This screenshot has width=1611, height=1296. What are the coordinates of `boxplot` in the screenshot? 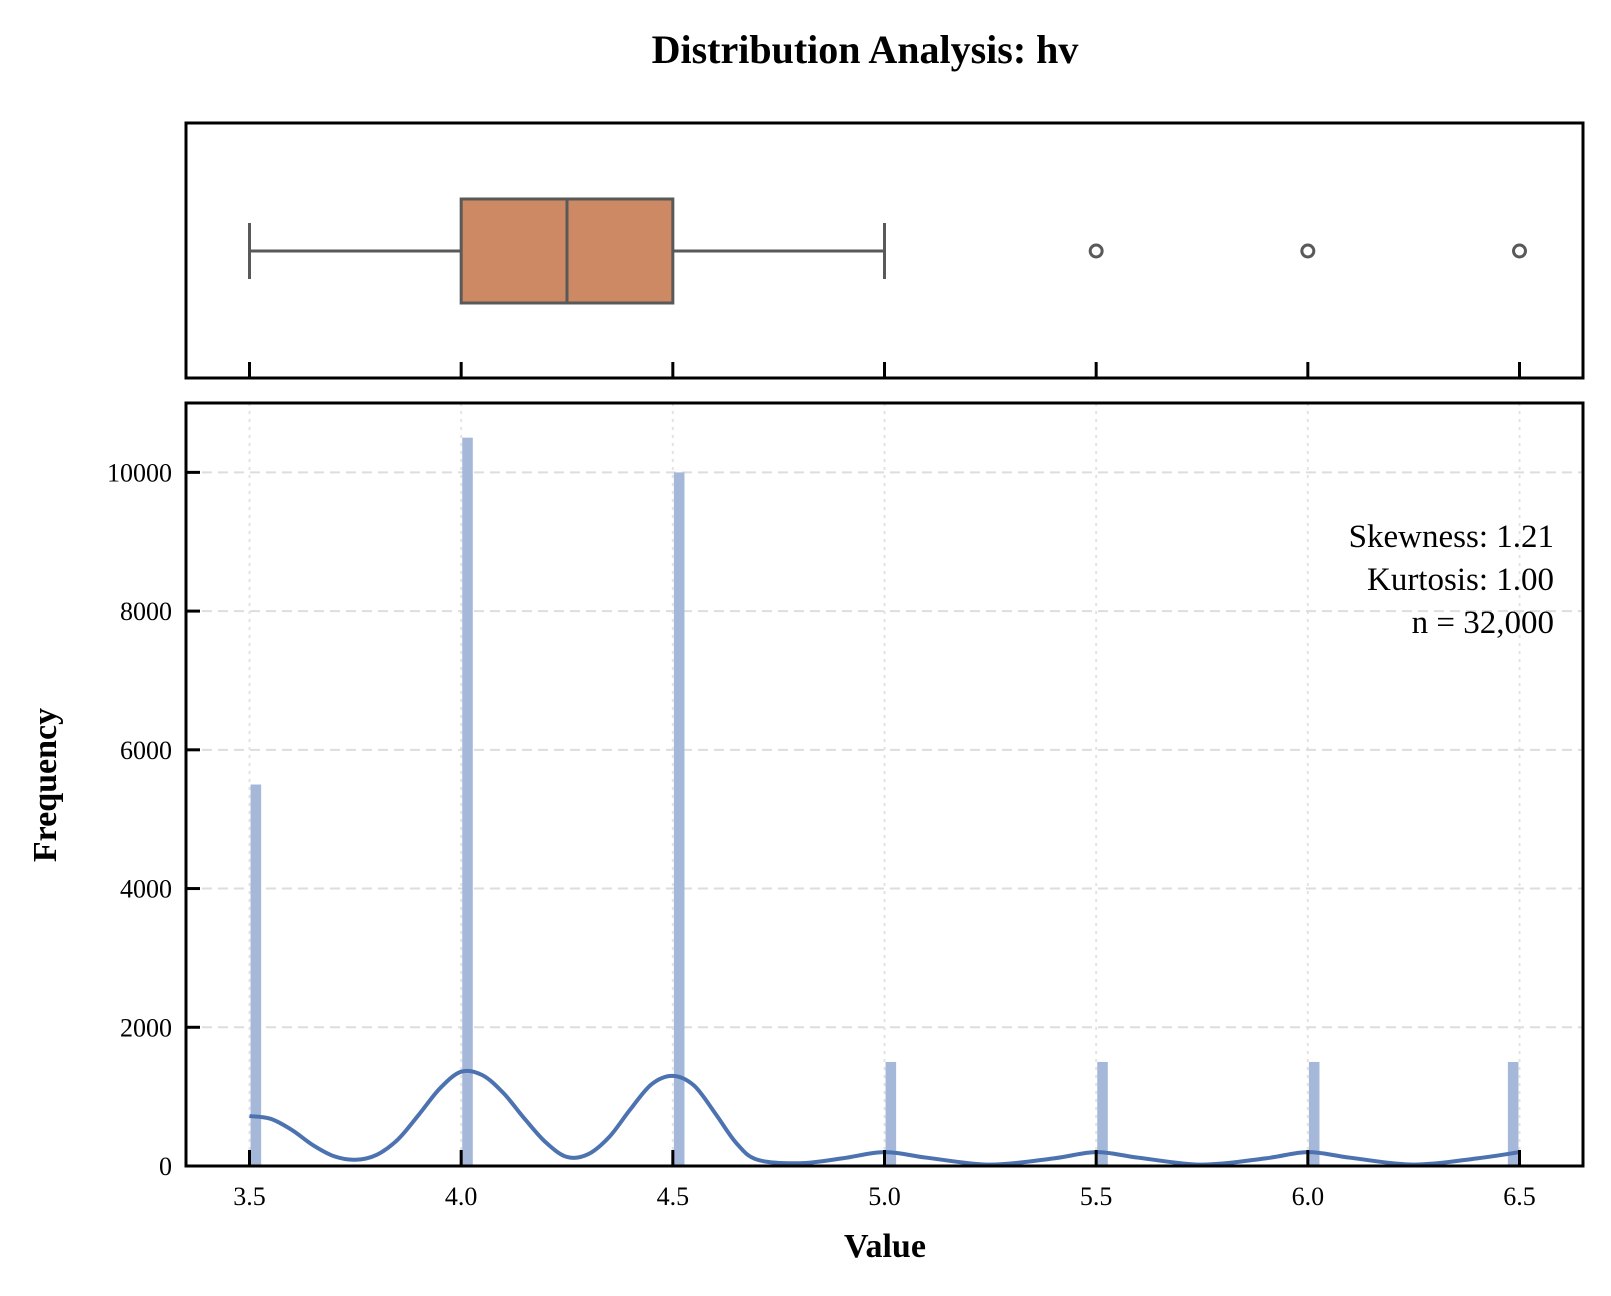 It's located at (887, 251).